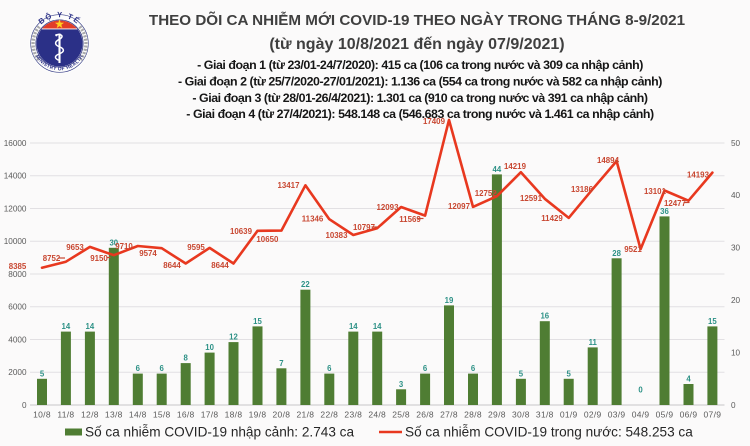  I want to click on svg-text: 11/8, so click(65, 415).